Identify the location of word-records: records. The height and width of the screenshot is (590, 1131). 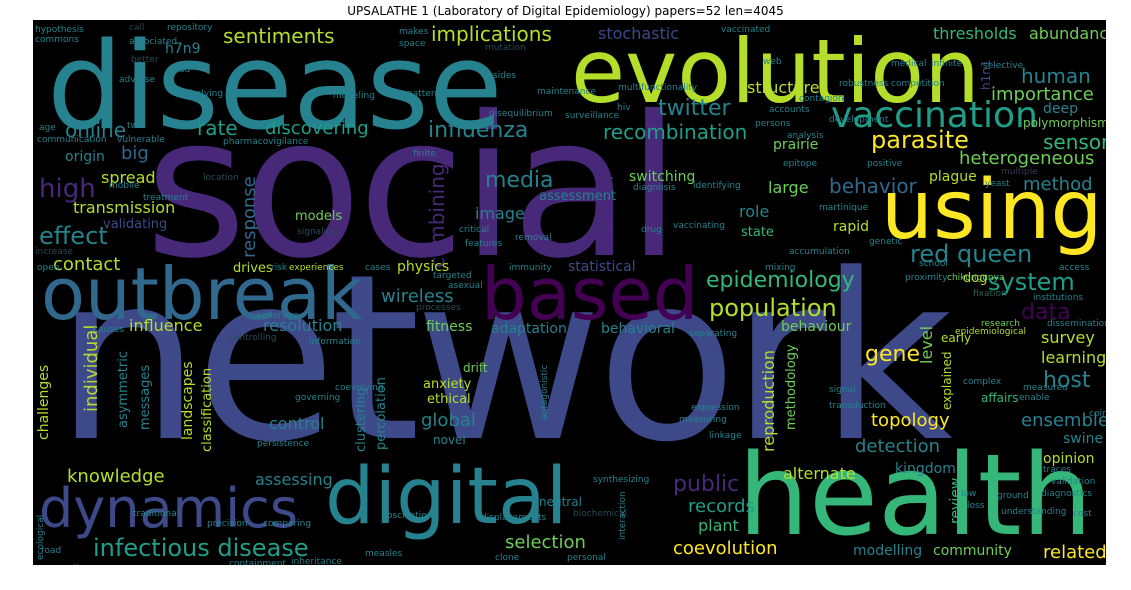
(721, 506).